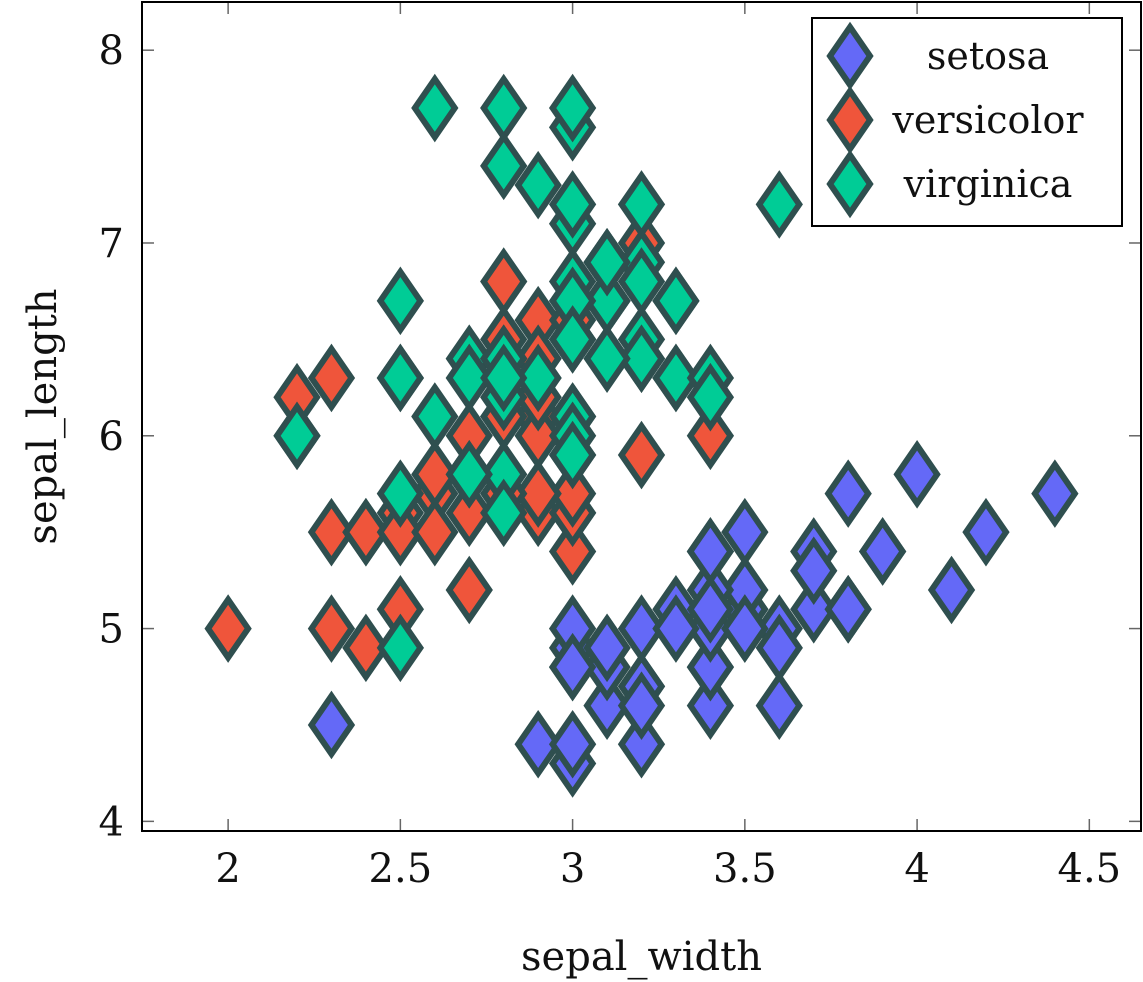  I want to click on y-tick-label: 5, so click(111, 630).